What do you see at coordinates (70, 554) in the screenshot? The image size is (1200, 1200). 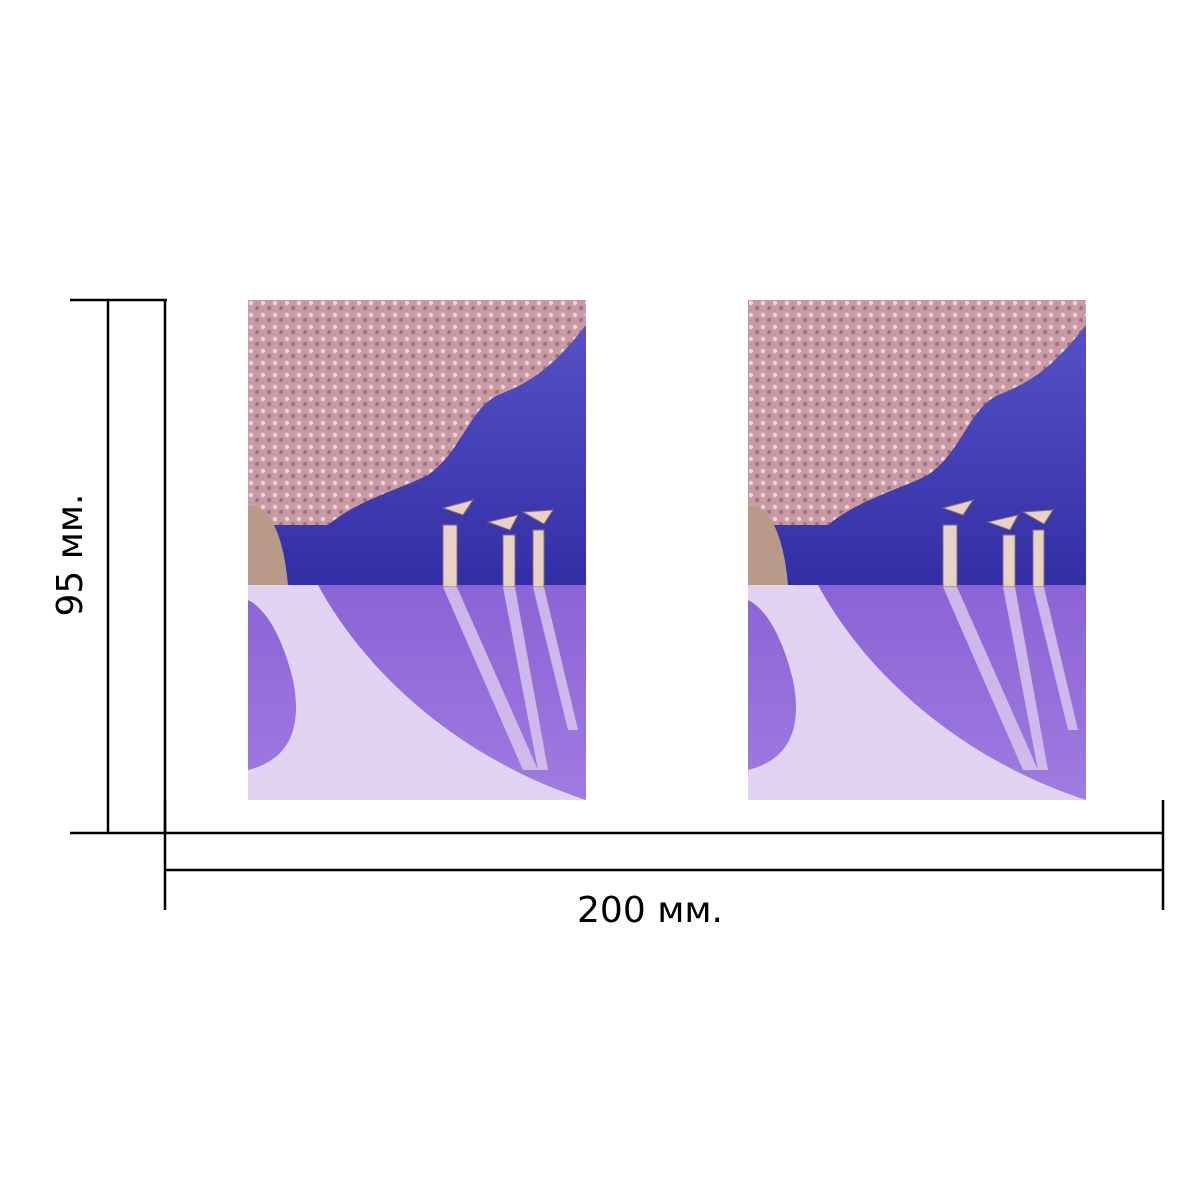 I see `height-label: 95 мм.` at bounding box center [70, 554].